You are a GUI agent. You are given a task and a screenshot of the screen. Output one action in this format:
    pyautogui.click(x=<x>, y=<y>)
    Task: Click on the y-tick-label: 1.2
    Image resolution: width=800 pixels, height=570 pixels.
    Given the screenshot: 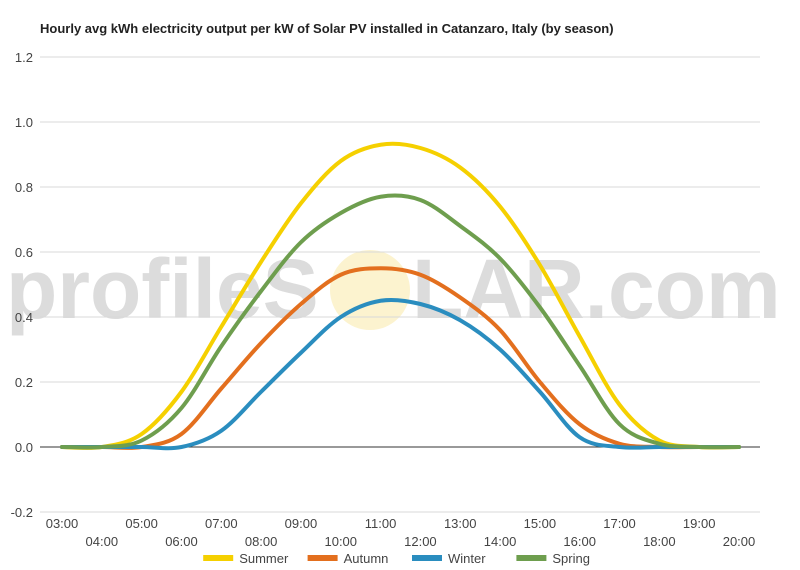 What is the action you would take?
    pyautogui.click(x=24, y=57)
    